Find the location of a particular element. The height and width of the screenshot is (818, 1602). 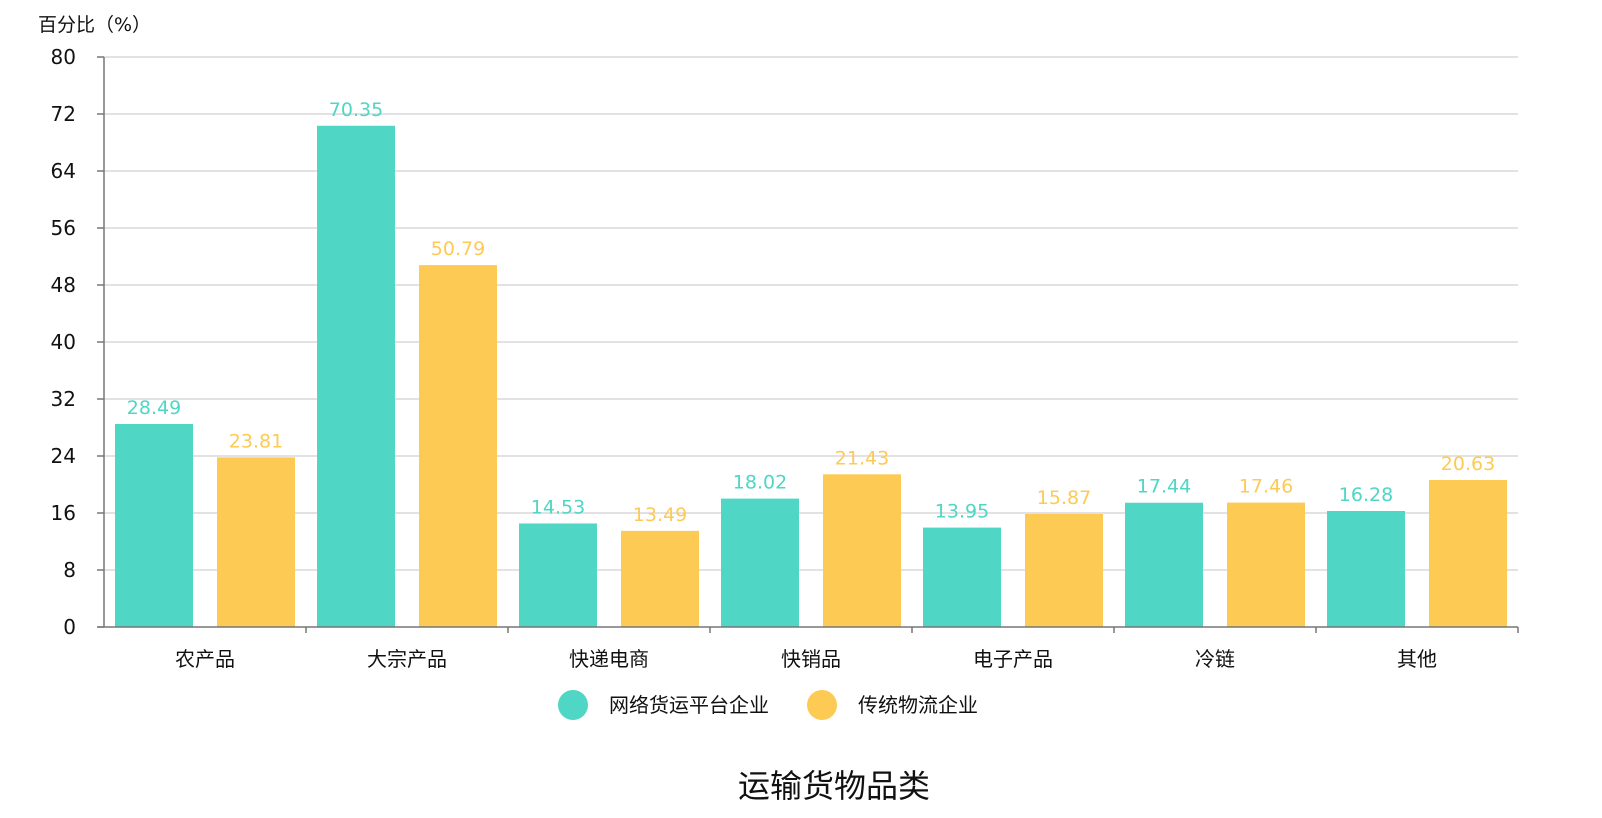

category-label: 快递电商 is located at coordinates (609, 659).